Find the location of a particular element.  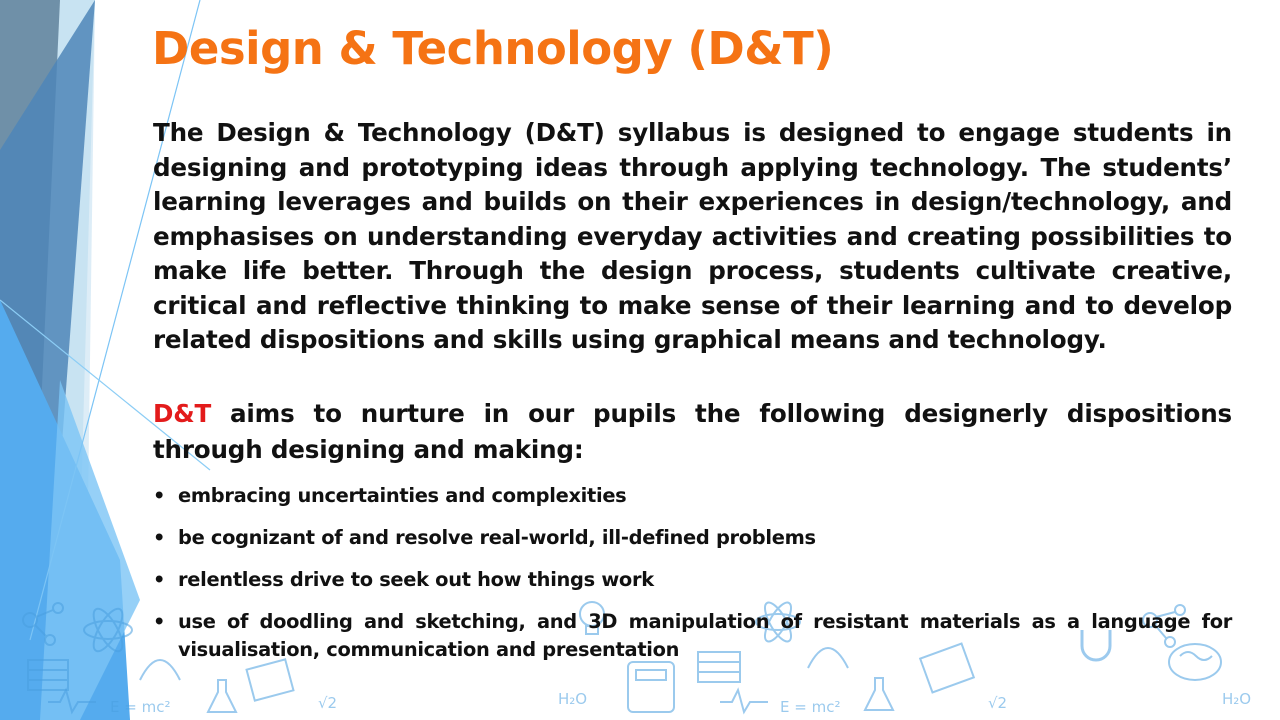

calculator-icon is located at coordinates (651, 687).